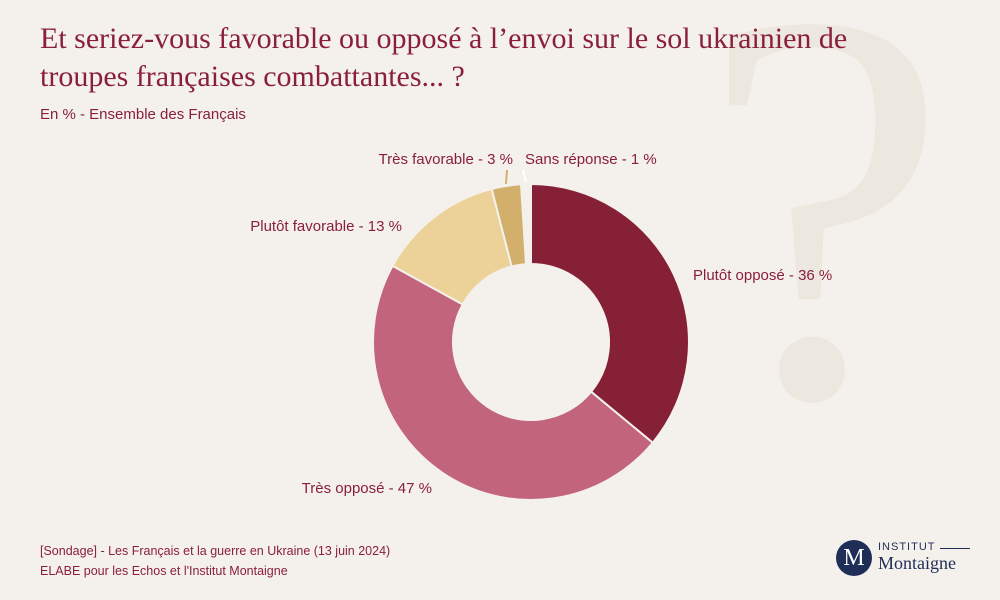 The width and height of the screenshot is (1000, 600). What do you see at coordinates (762, 275) in the screenshot?
I see `slice-label-plut-t-oppos-: Plutôt opposé - 36 %` at bounding box center [762, 275].